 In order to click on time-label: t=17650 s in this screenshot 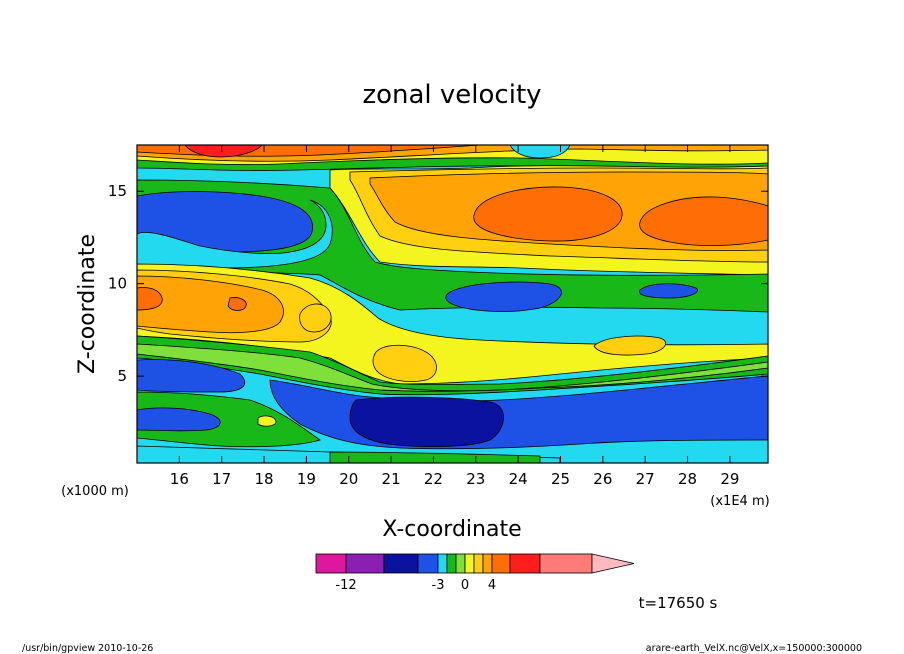, I will do `click(678, 603)`.